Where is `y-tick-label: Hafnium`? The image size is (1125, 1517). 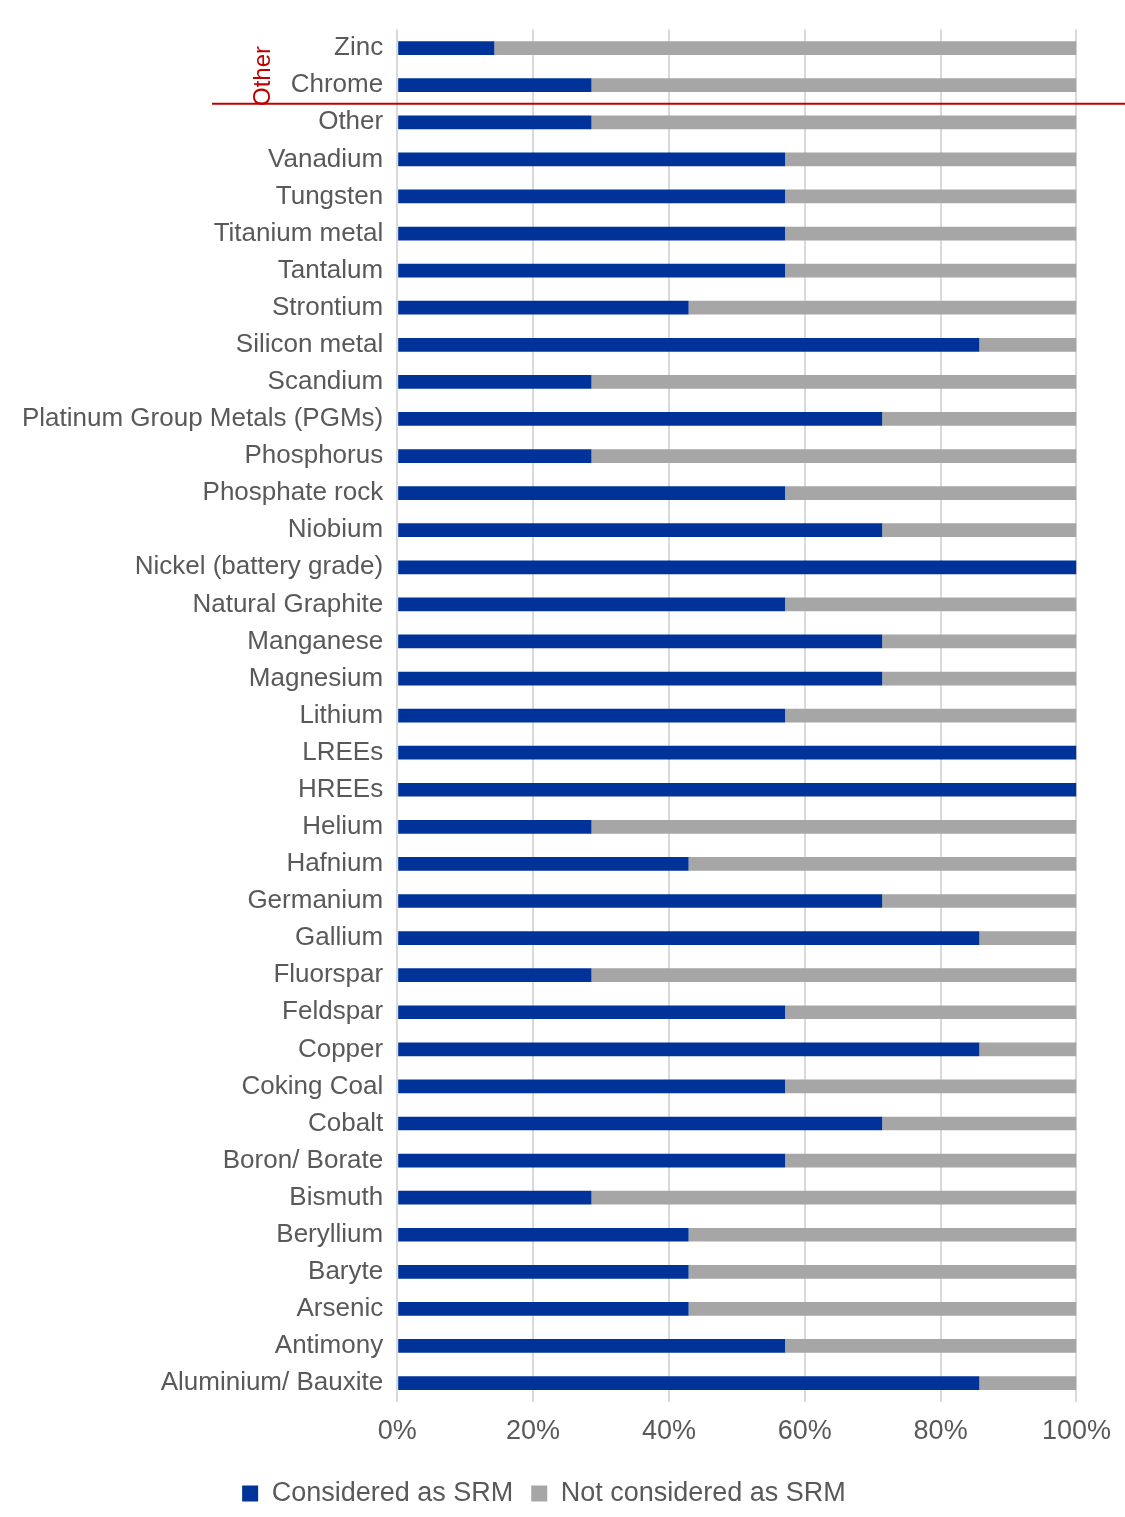
y-tick-label: Hafnium is located at coordinates (335, 862).